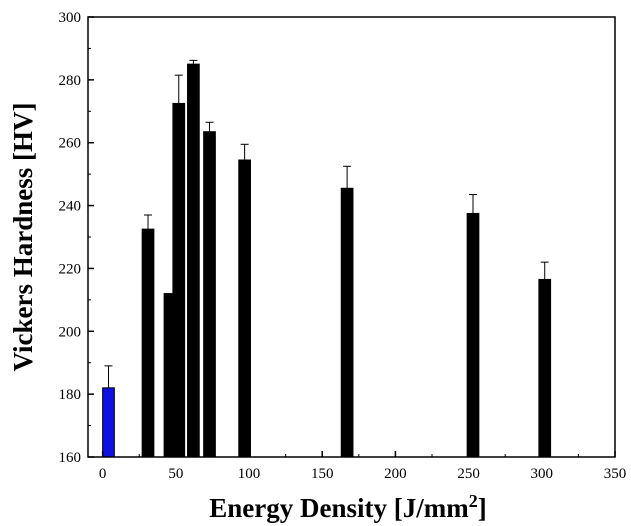 The image size is (631, 526). I want to click on y-axis-ticks: 160 180 200 220 240 260 280 300, so click(76, 238).